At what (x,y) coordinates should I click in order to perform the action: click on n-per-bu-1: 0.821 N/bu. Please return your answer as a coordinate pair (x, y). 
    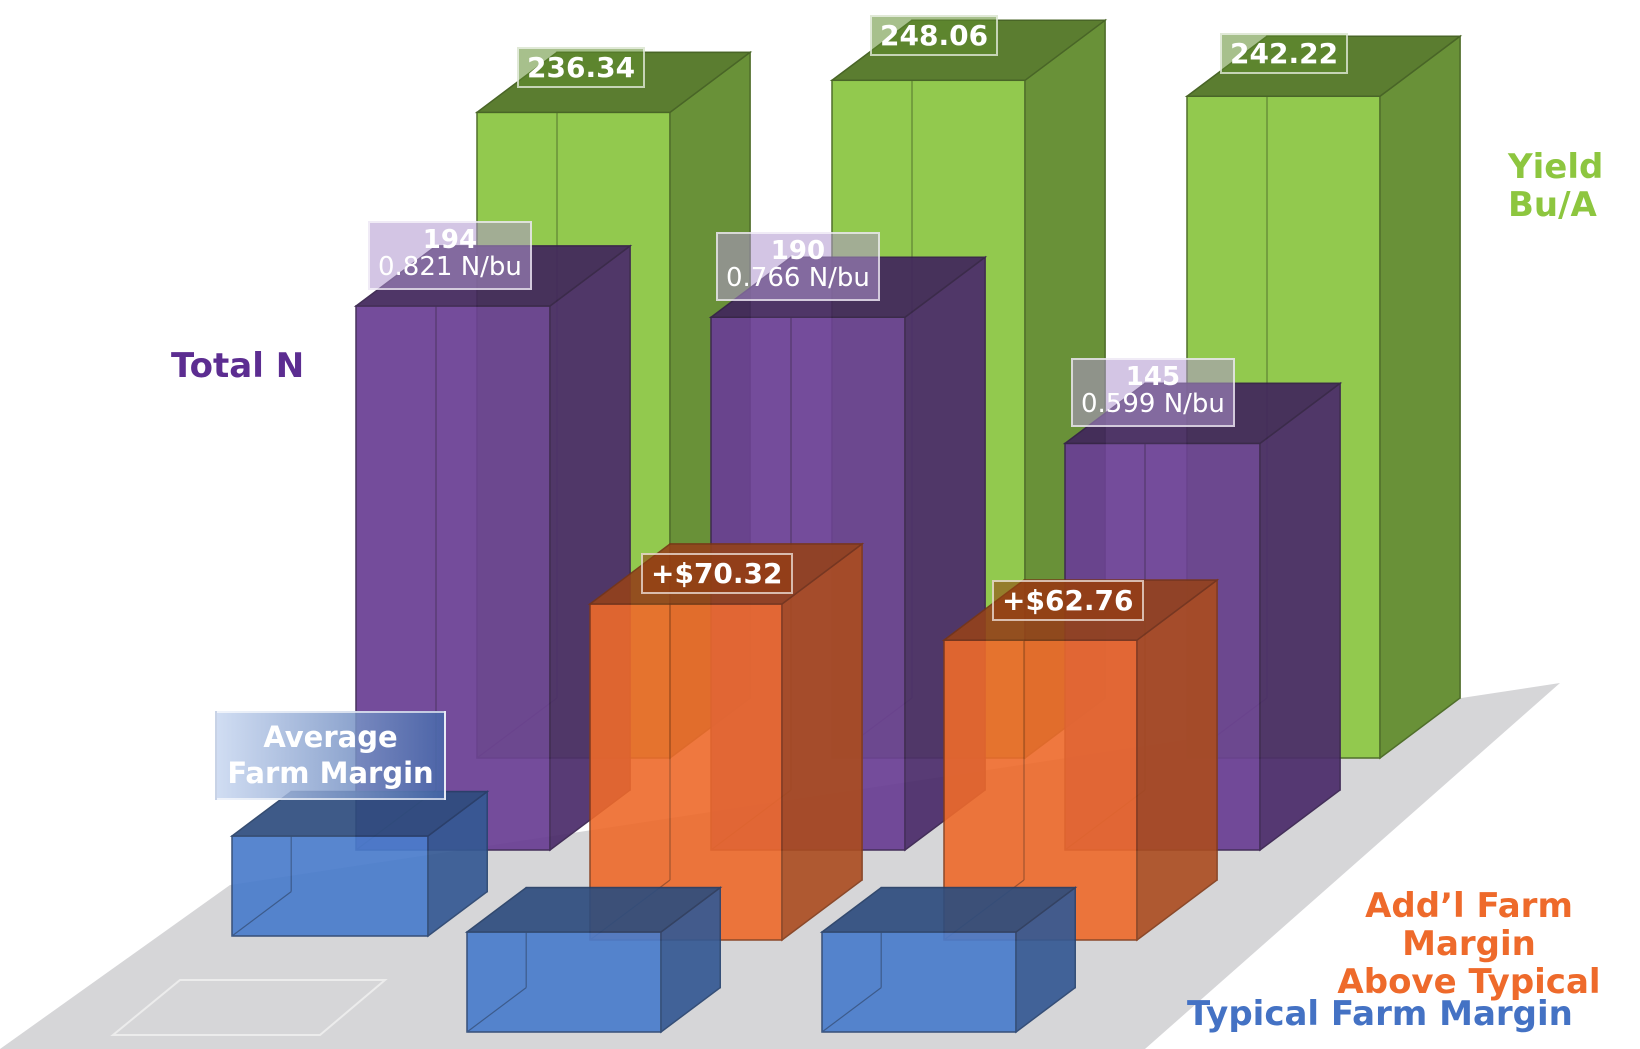
    Looking at the image, I should click on (450, 267).